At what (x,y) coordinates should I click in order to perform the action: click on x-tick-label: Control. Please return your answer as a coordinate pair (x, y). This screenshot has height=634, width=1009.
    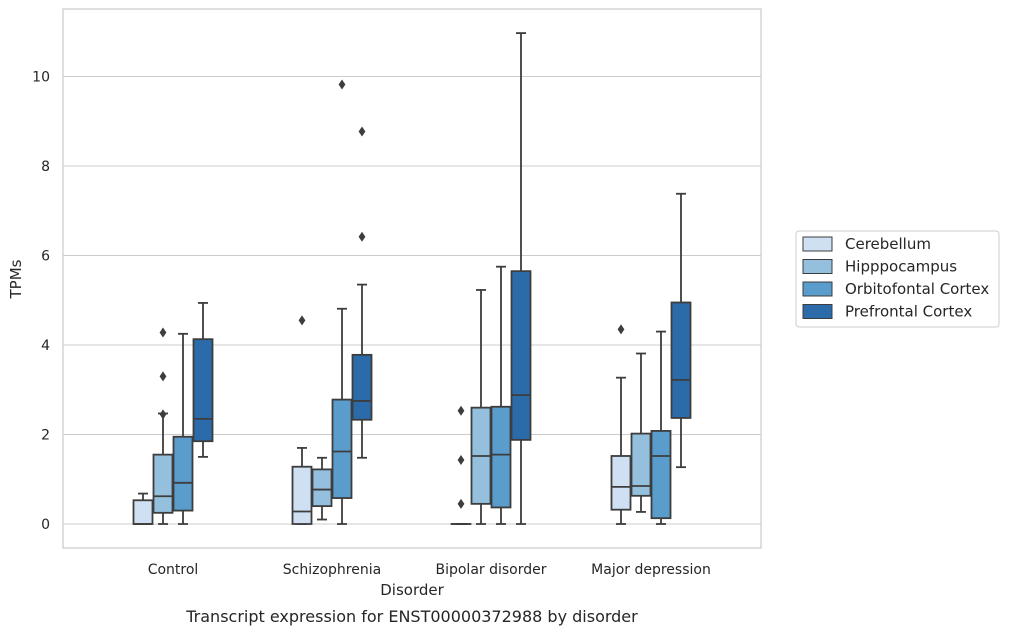
    Looking at the image, I should click on (173, 570).